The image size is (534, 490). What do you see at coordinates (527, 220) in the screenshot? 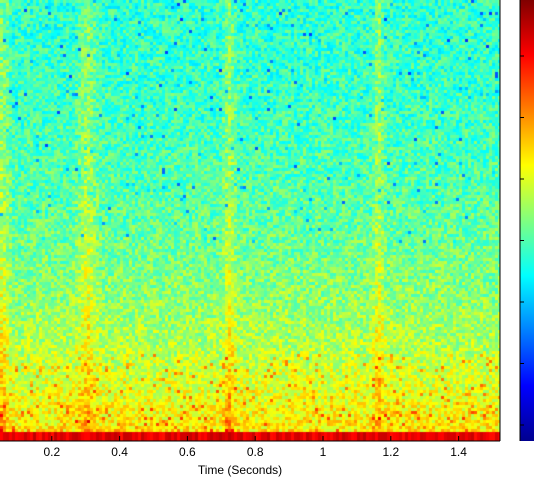
I see `colorbar` at bounding box center [527, 220].